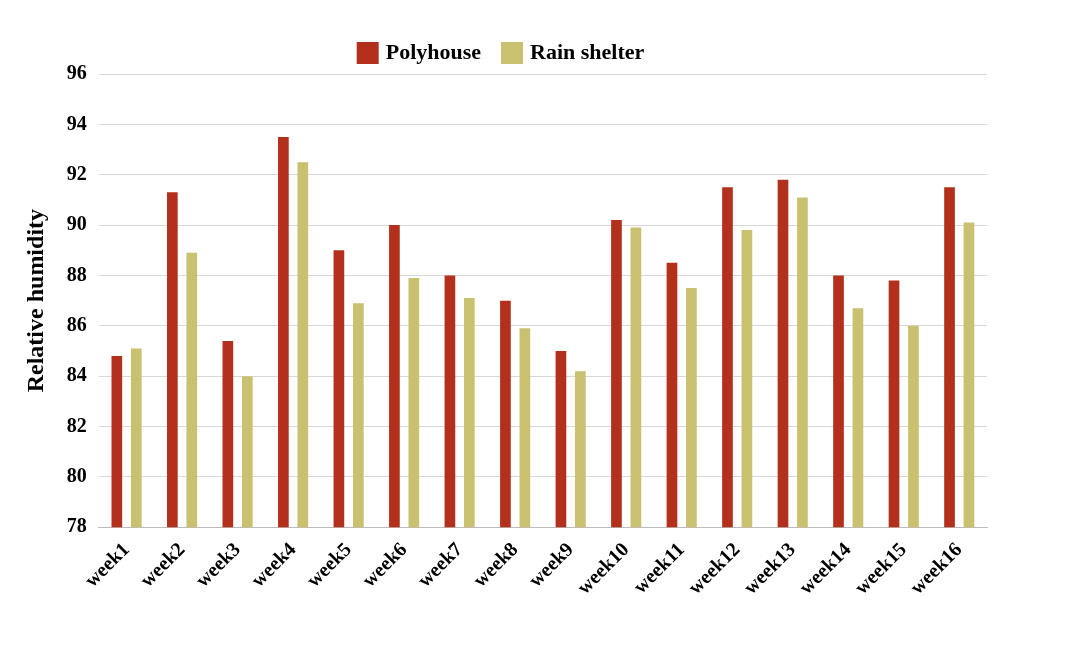 This screenshot has height=671, width=1065. What do you see at coordinates (76, 223) in the screenshot?
I see `y-tick-label: 90` at bounding box center [76, 223].